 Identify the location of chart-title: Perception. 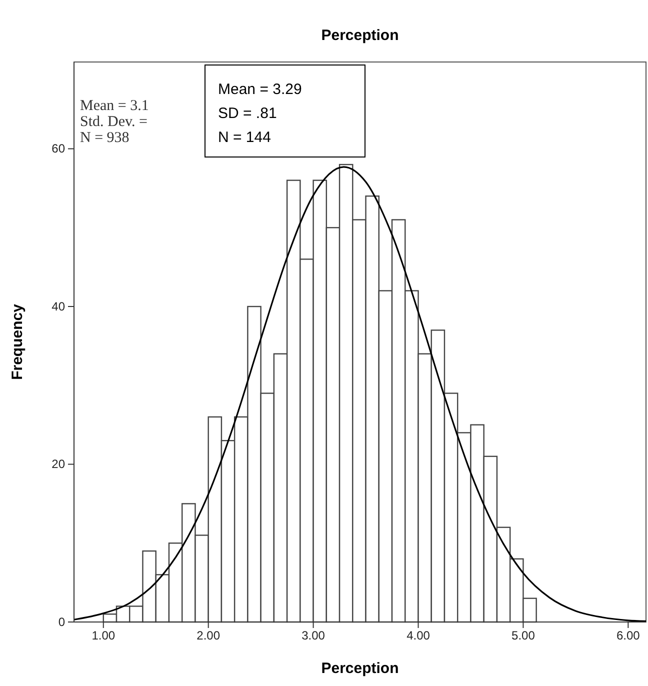
(360, 35).